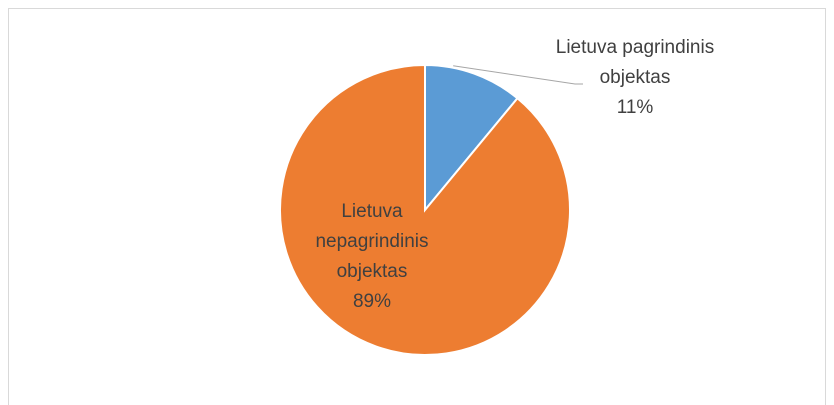 This screenshot has width=834, height=405. What do you see at coordinates (635, 107) in the screenshot?
I see `value-label: 11%` at bounding box center [635, 107].